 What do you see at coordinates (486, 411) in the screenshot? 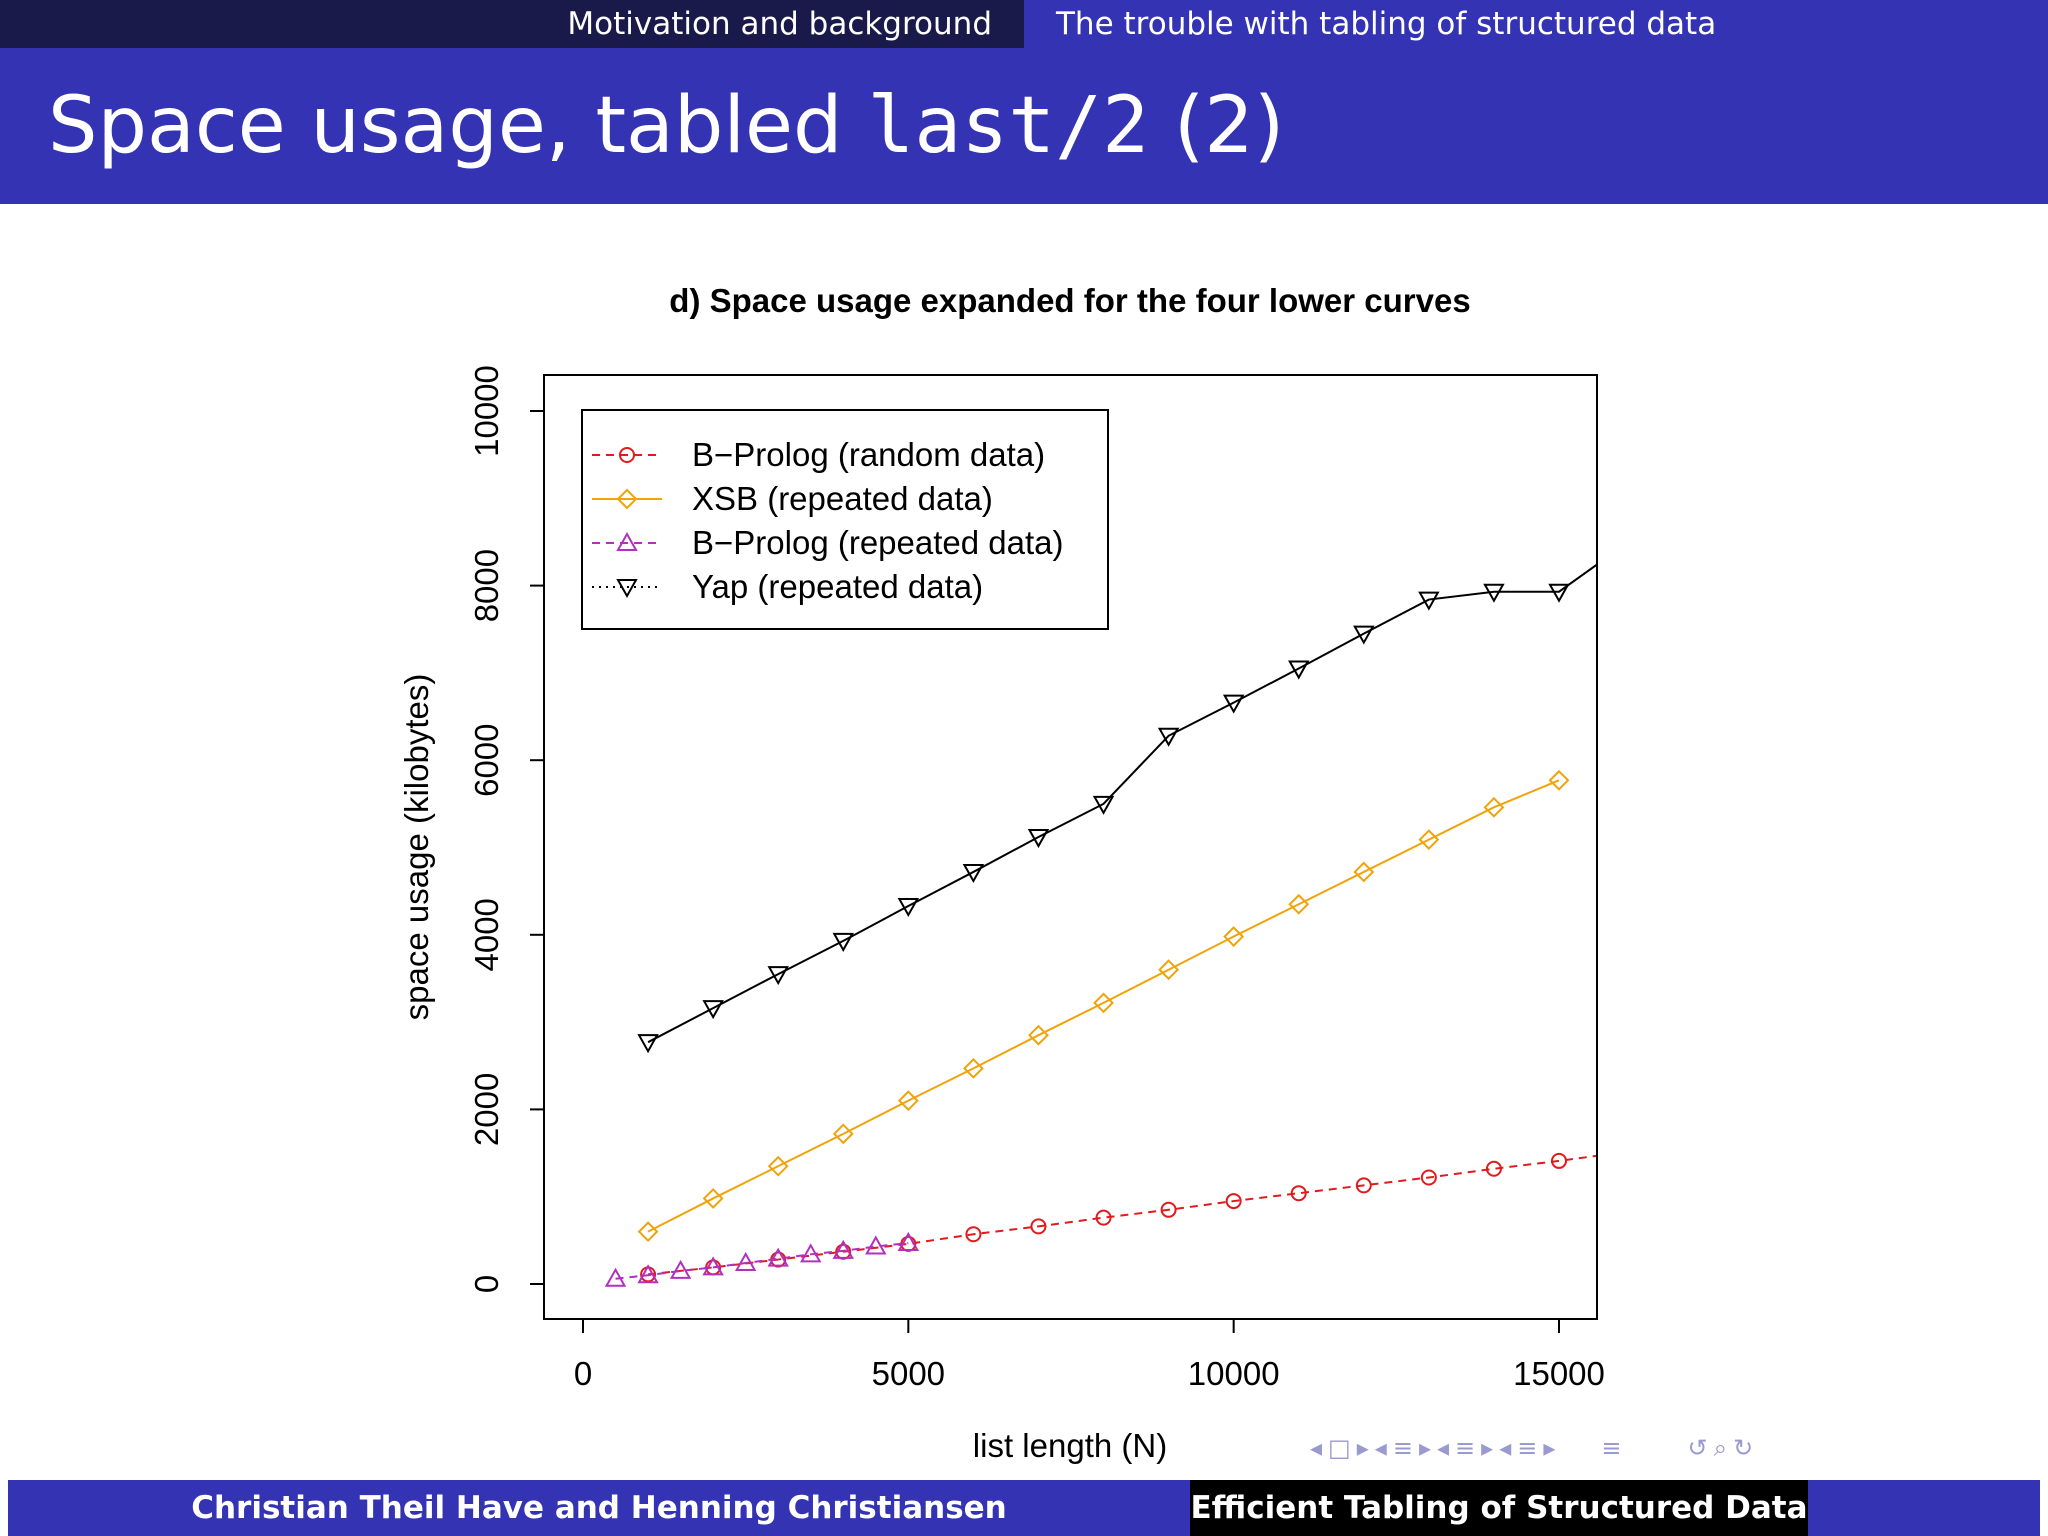
I see `y-tick-label: 10000` at bounding box center [486, 411].